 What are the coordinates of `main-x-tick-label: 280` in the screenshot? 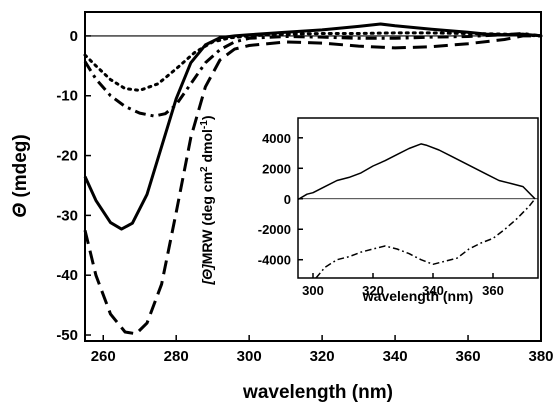 It's located at (176, 356).